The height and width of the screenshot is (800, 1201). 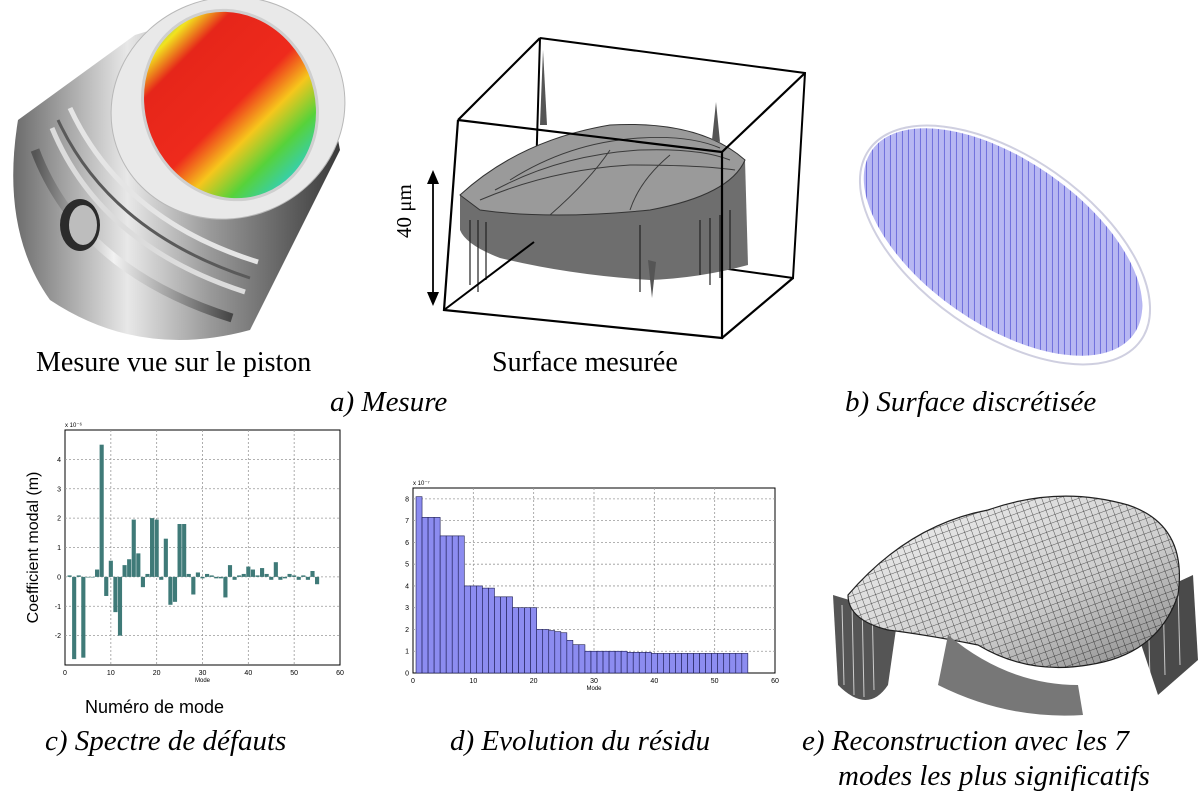 What do you see at coordinates (585, 362) in the screenshot?
I see `caption-surface: Surface mesurée` at bounding box center [585, 362].